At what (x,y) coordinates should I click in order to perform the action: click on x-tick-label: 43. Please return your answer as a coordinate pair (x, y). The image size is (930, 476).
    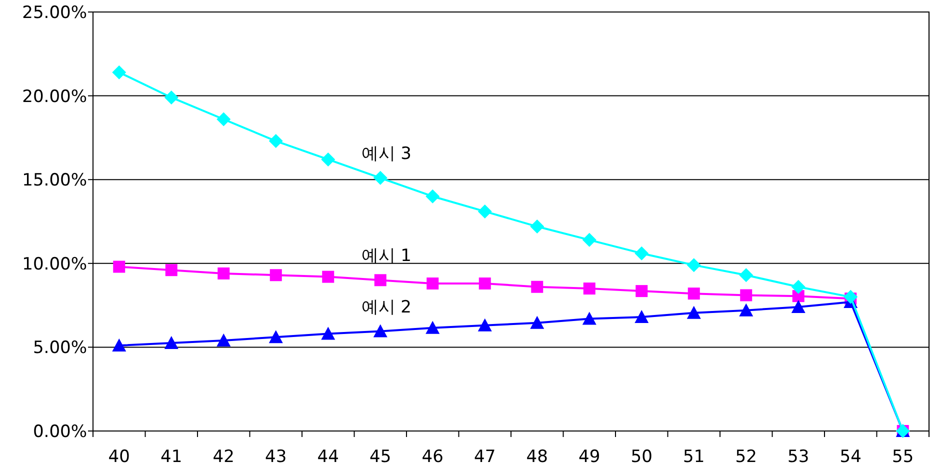
    Looking at the image, I should click on (276, 457).